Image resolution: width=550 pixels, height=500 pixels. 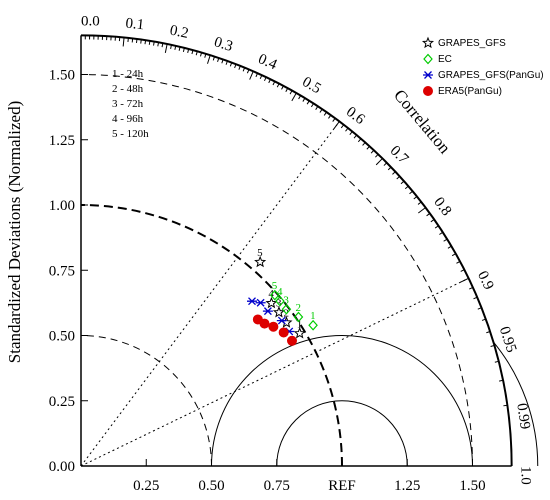 I want to click on std-tick-label-left: 1.50, so click(x=62, y=76).